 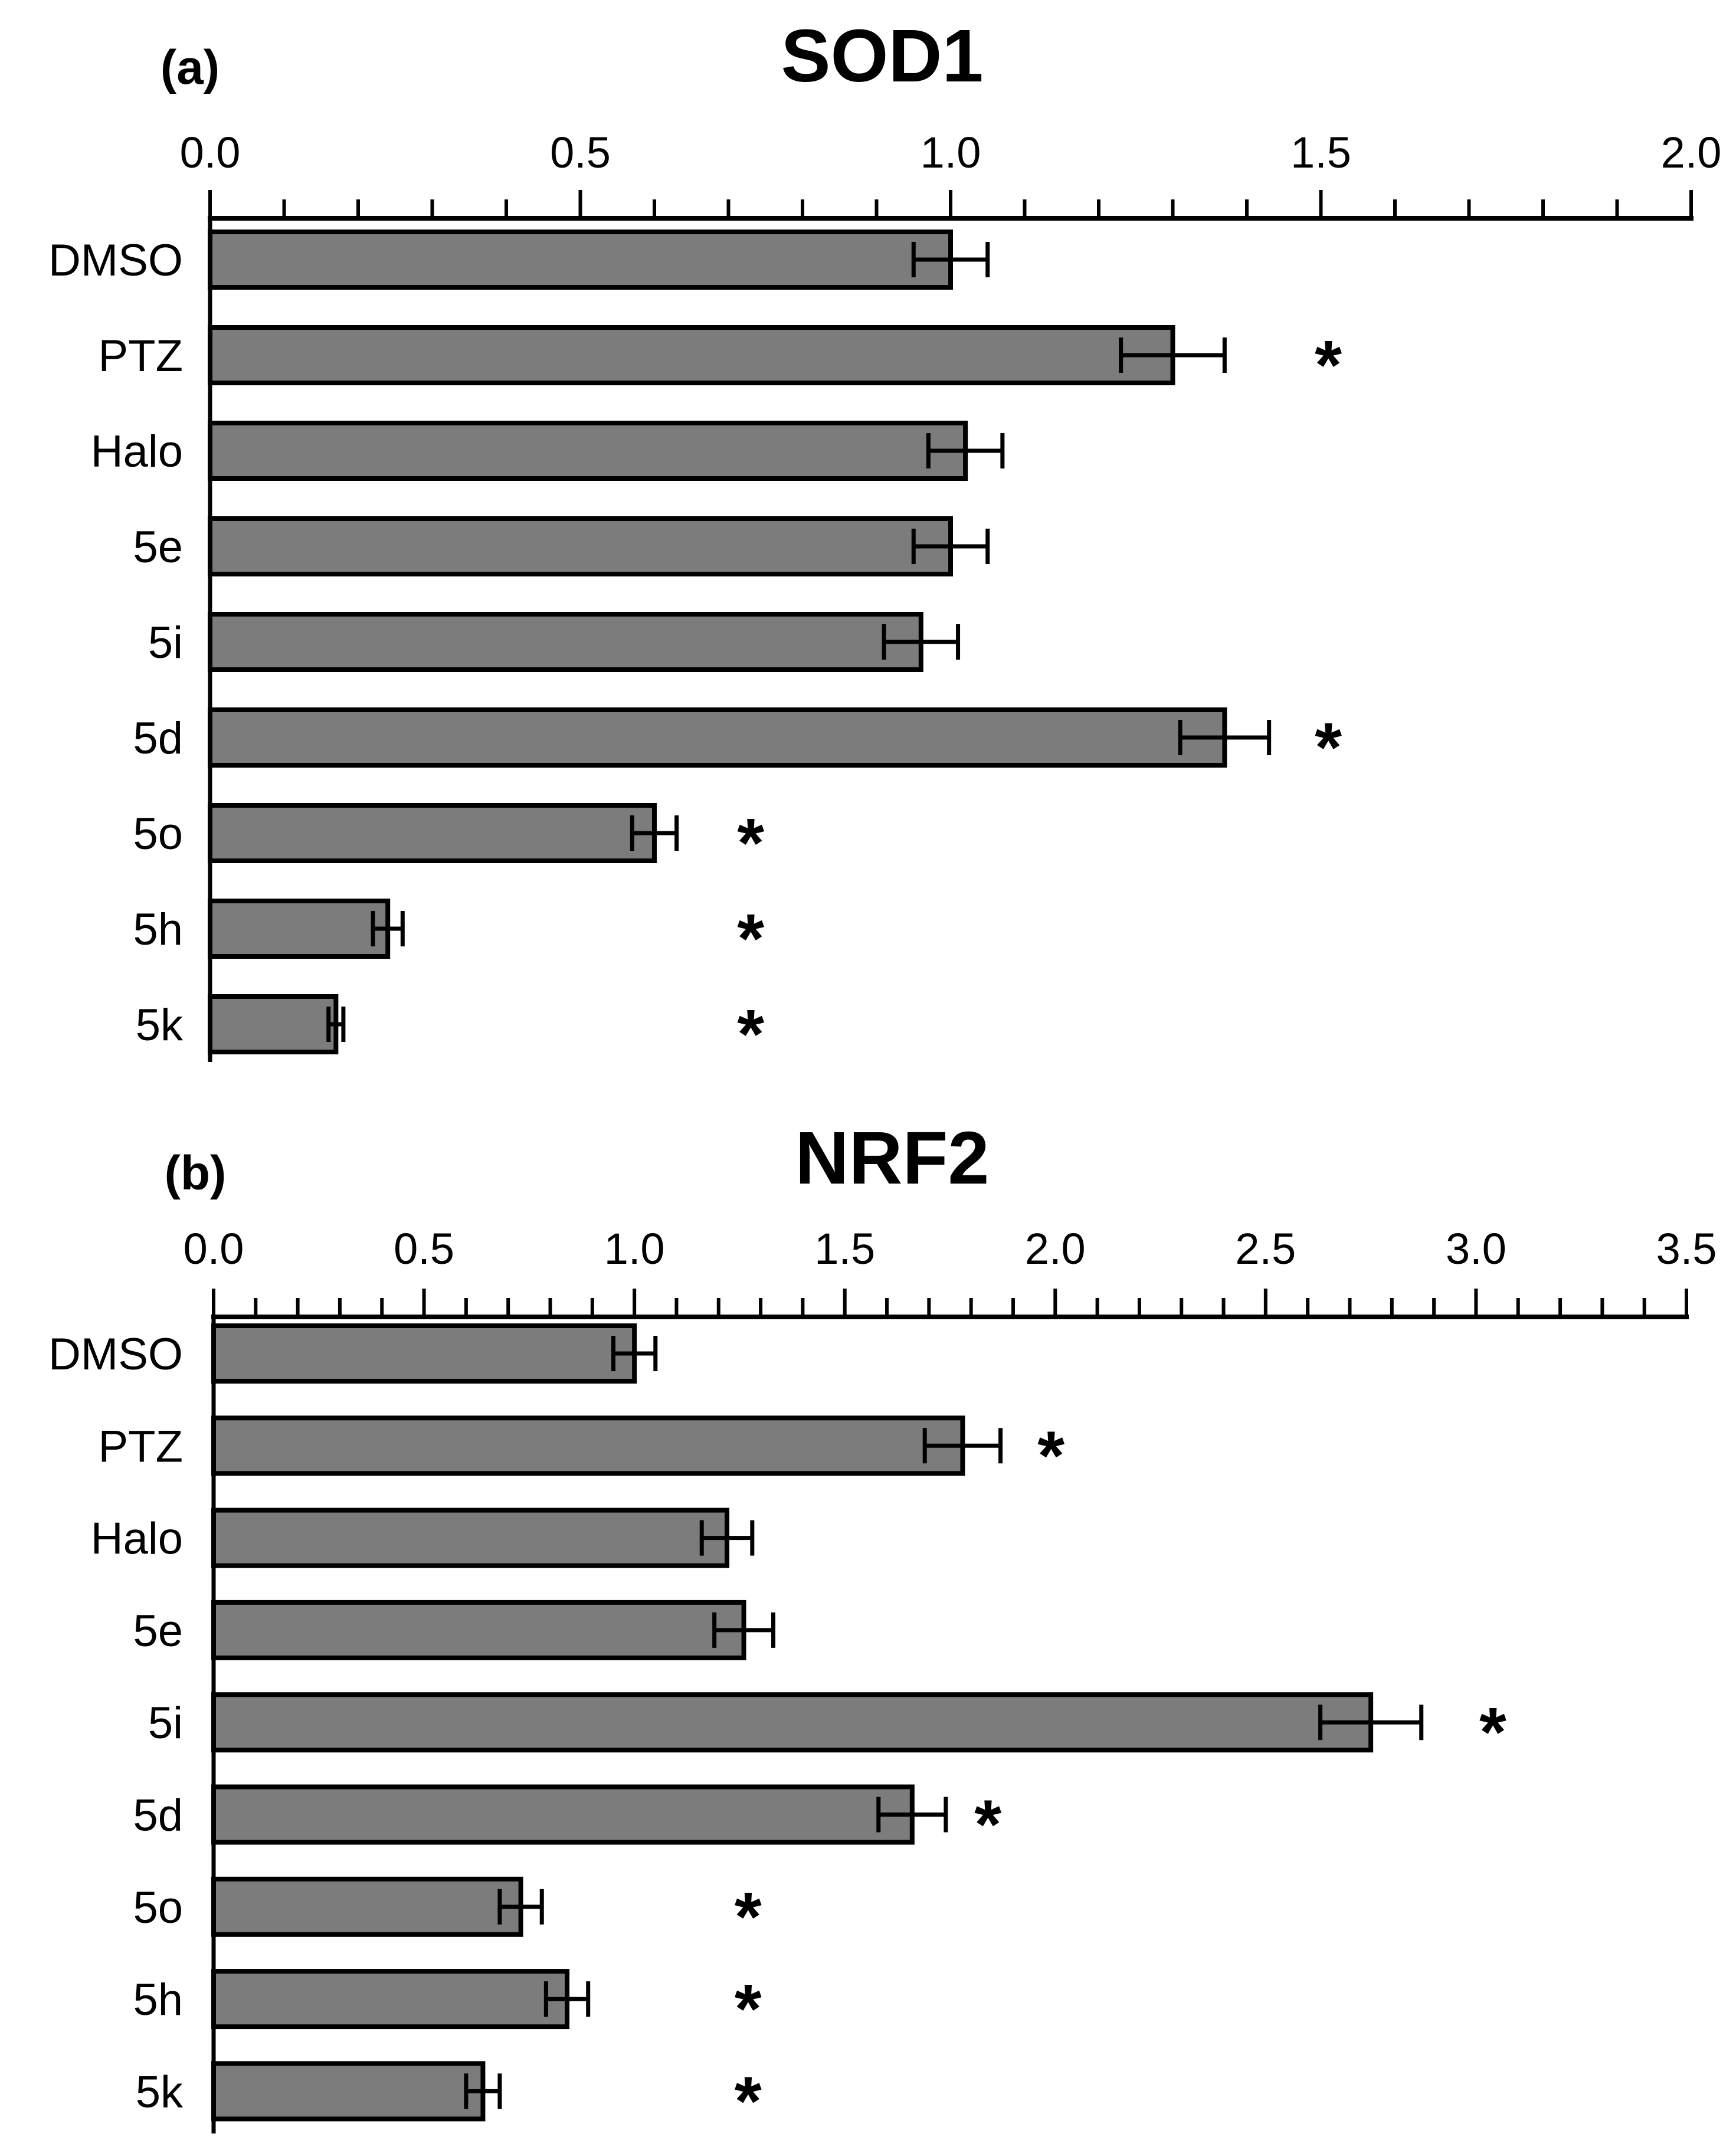 I want to click on bar-nrf2-5k, so click(x=348, y=2091).